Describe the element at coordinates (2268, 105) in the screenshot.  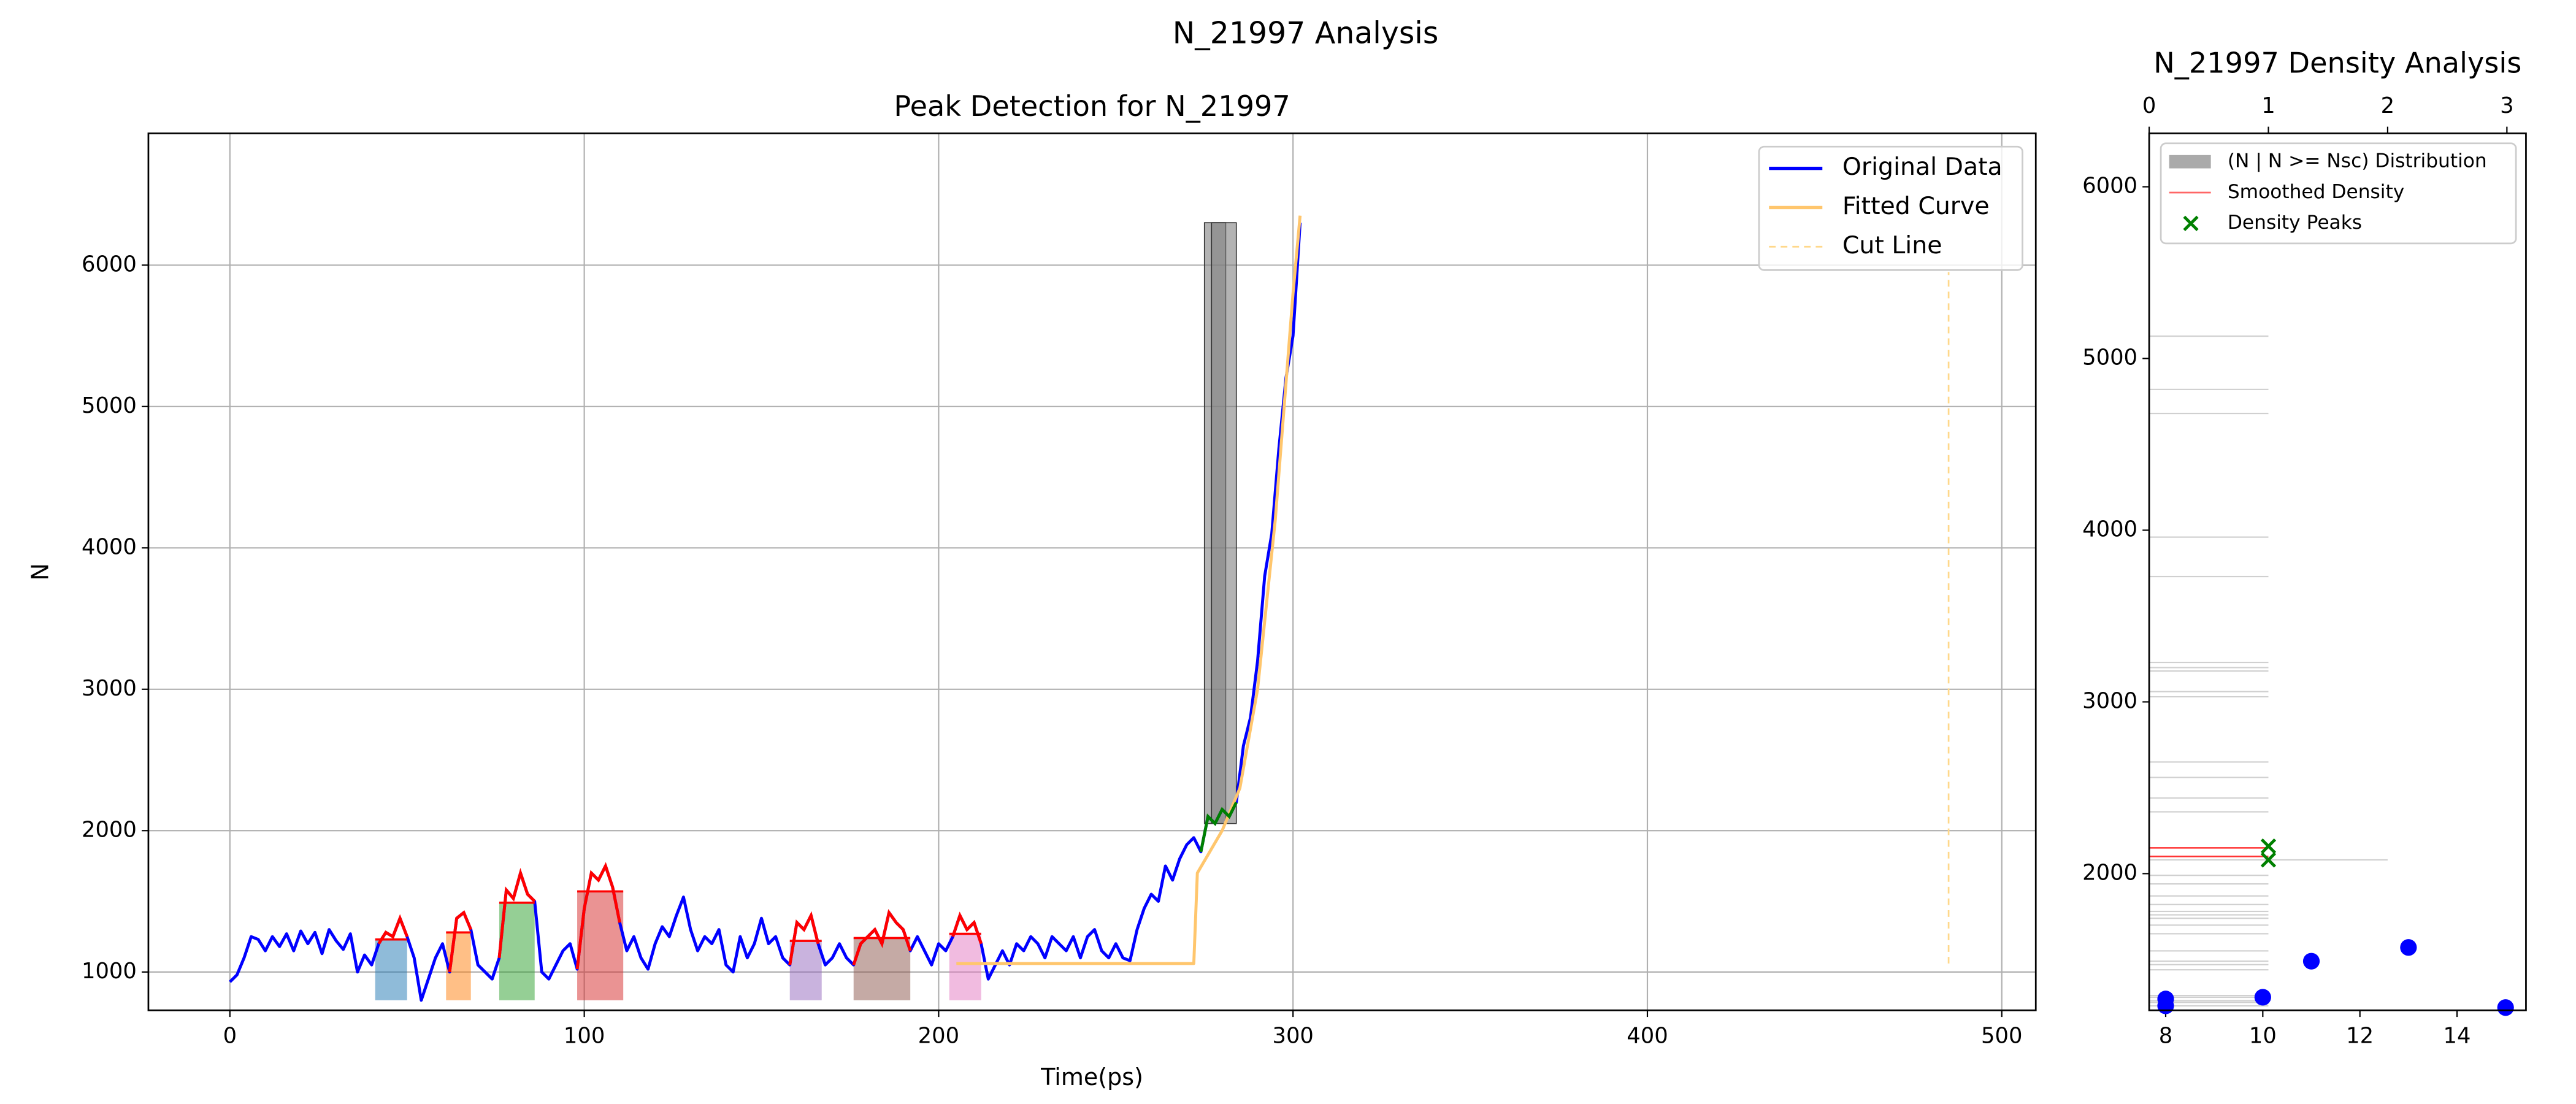
I see `x-tick-label: 1` at that location.